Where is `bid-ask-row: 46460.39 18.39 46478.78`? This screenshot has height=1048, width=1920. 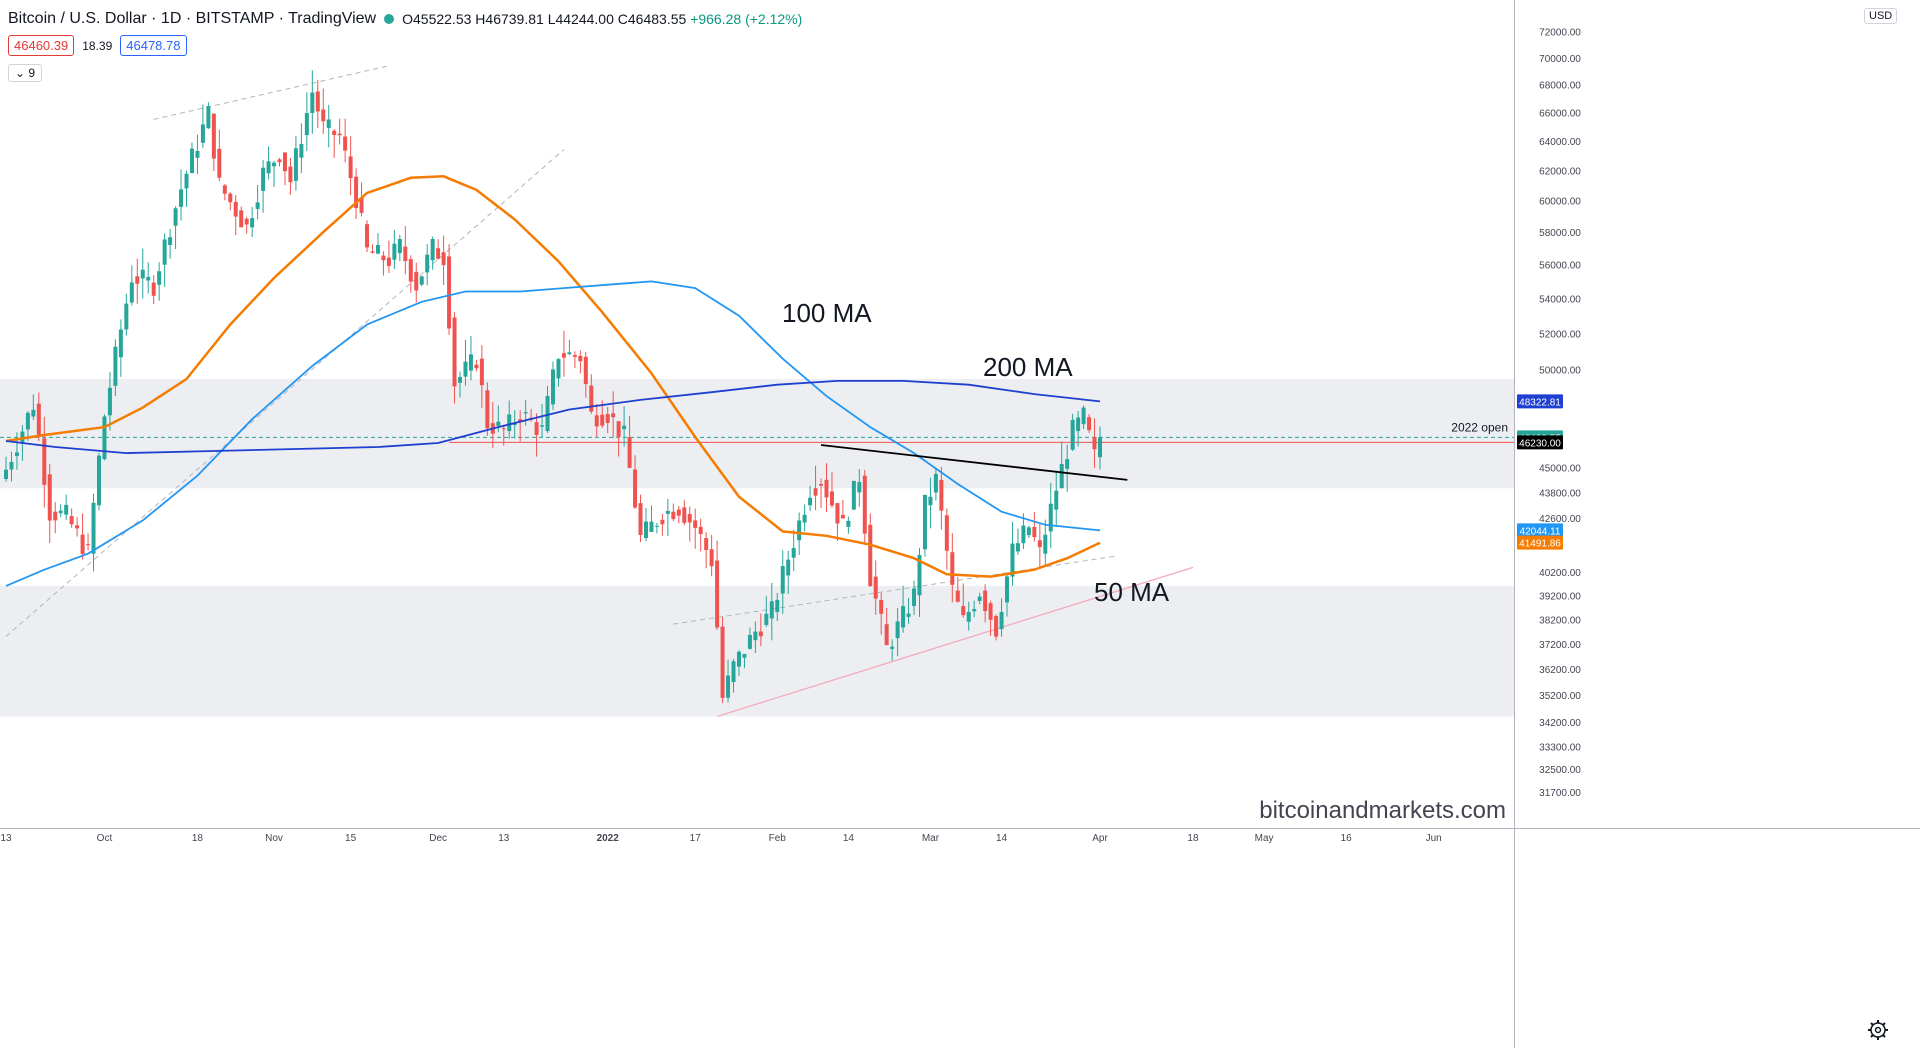
bid-ask-row: 46460.39 18.39 46478.78 is located at coordinates (97, 45).